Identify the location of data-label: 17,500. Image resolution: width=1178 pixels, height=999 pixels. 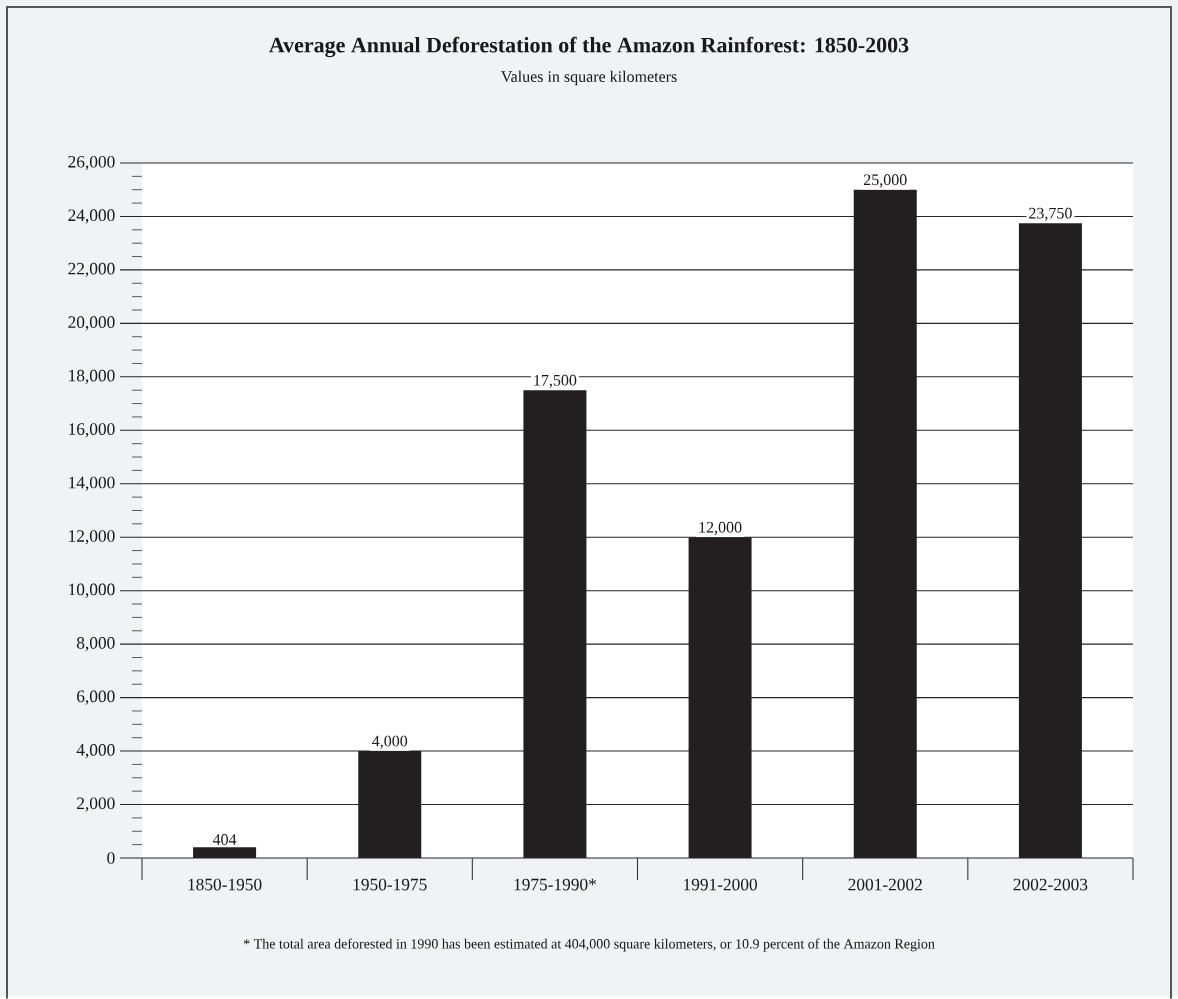
(555, 382).